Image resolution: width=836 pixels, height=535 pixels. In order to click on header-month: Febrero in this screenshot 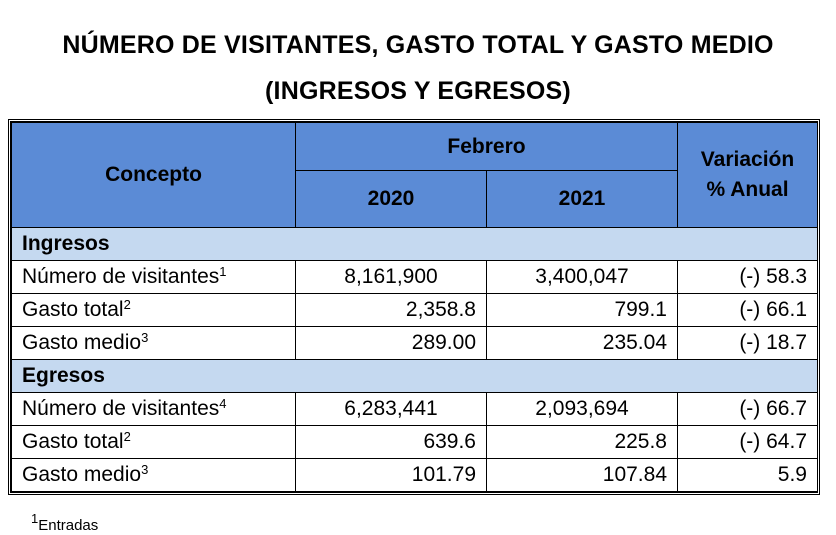, I will do `click(486, 146)`.